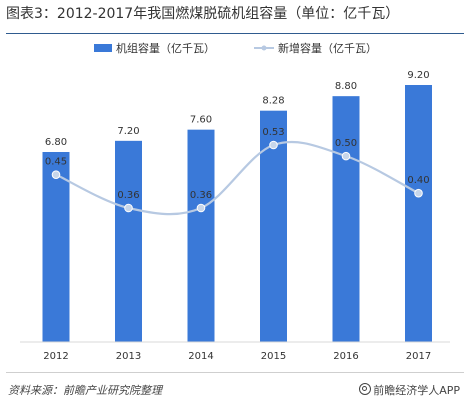 The image size is (470, 406). I want to click on bar-value-label-2017: 9.20, so click(418, 75).